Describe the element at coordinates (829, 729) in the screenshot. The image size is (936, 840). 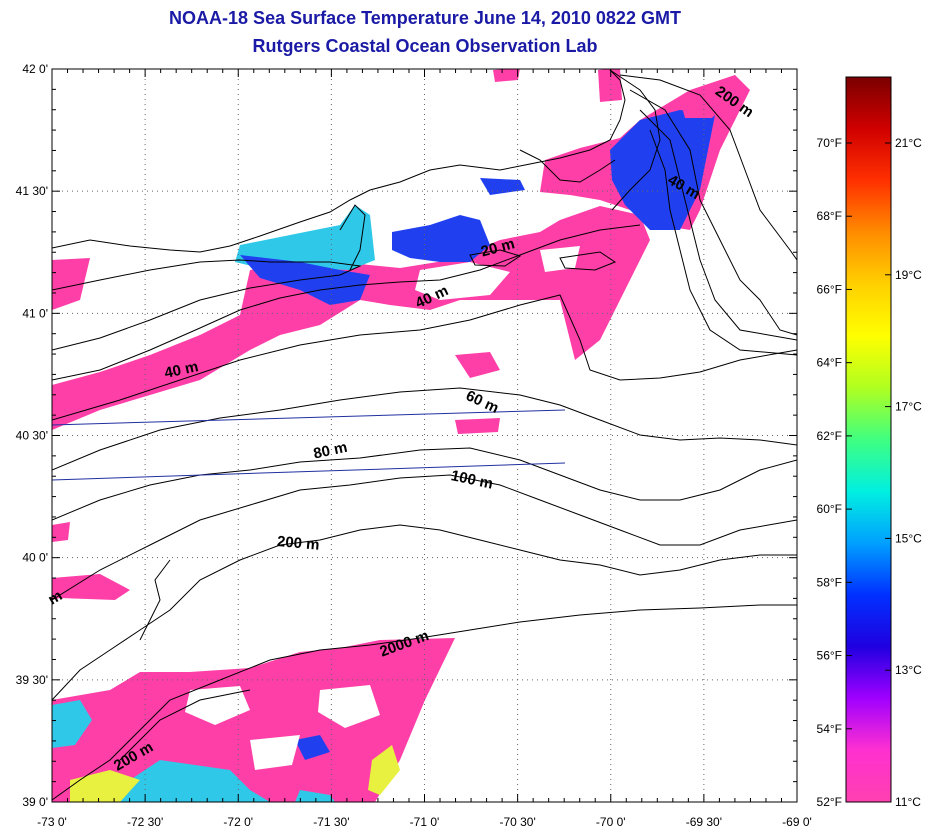
I see `fahrenheit-label: 54°F` at that location.